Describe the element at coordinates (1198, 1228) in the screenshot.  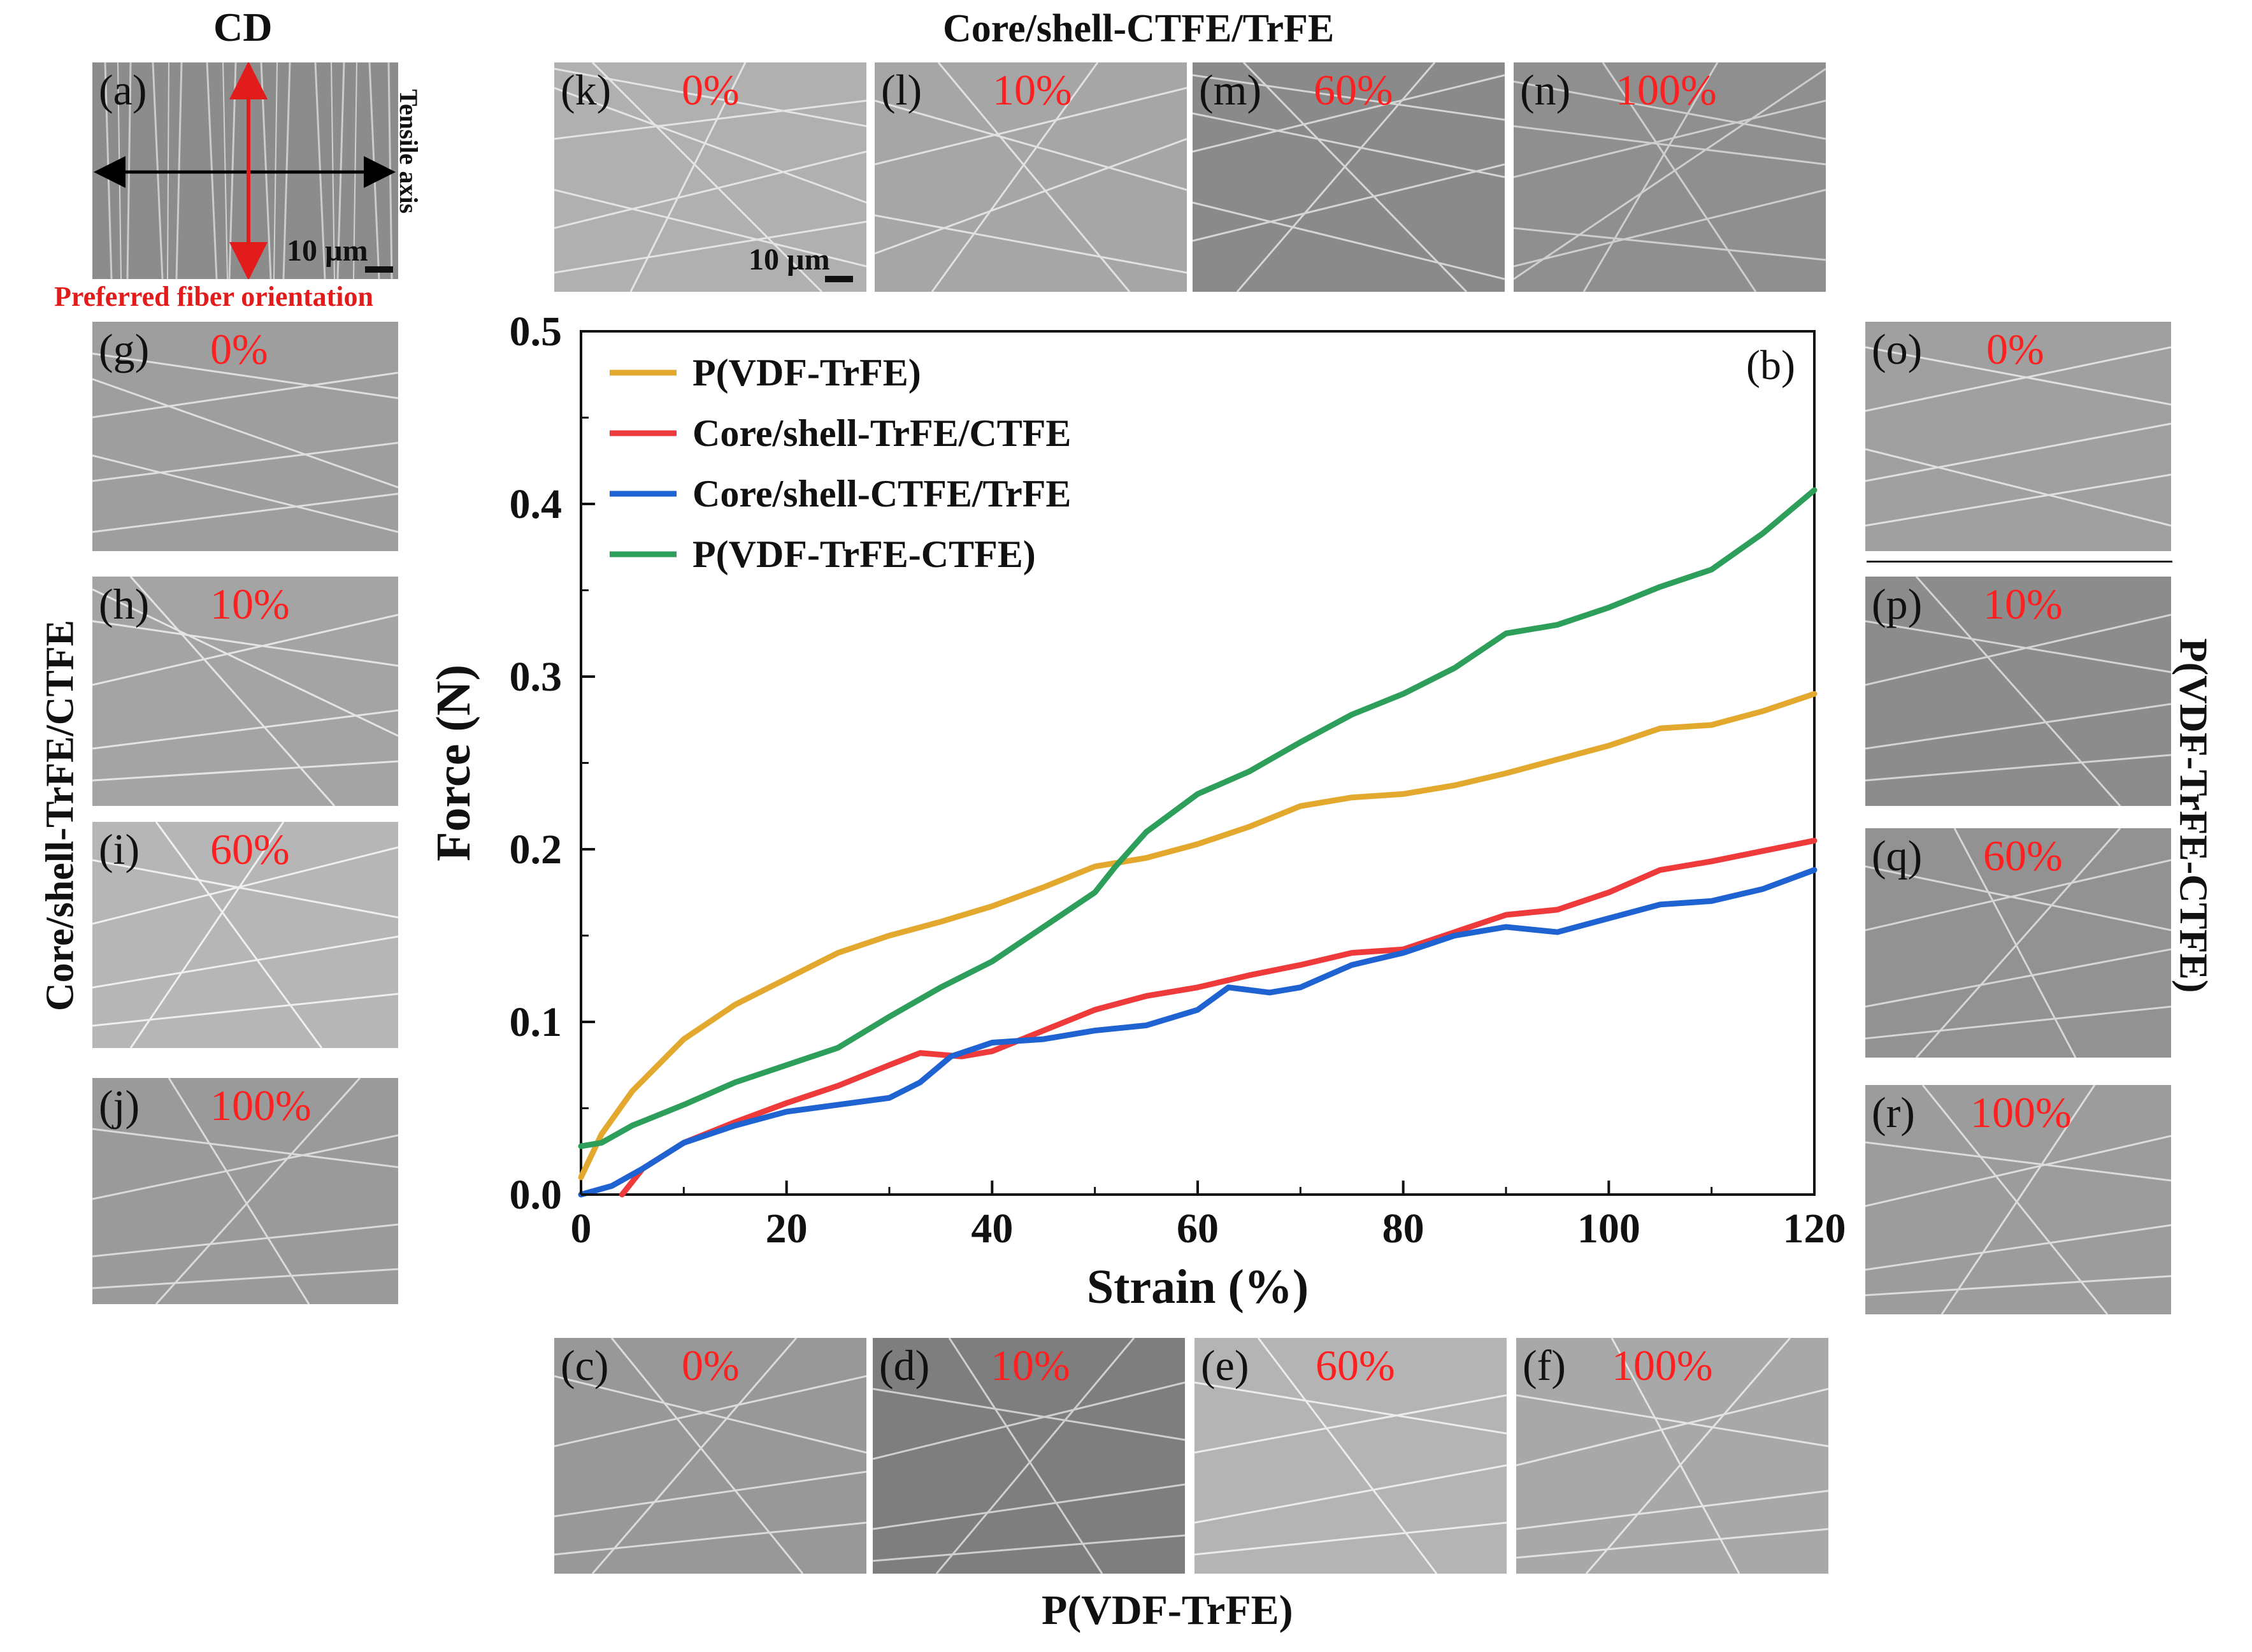
I see `x-tick-label: 60` at that location.